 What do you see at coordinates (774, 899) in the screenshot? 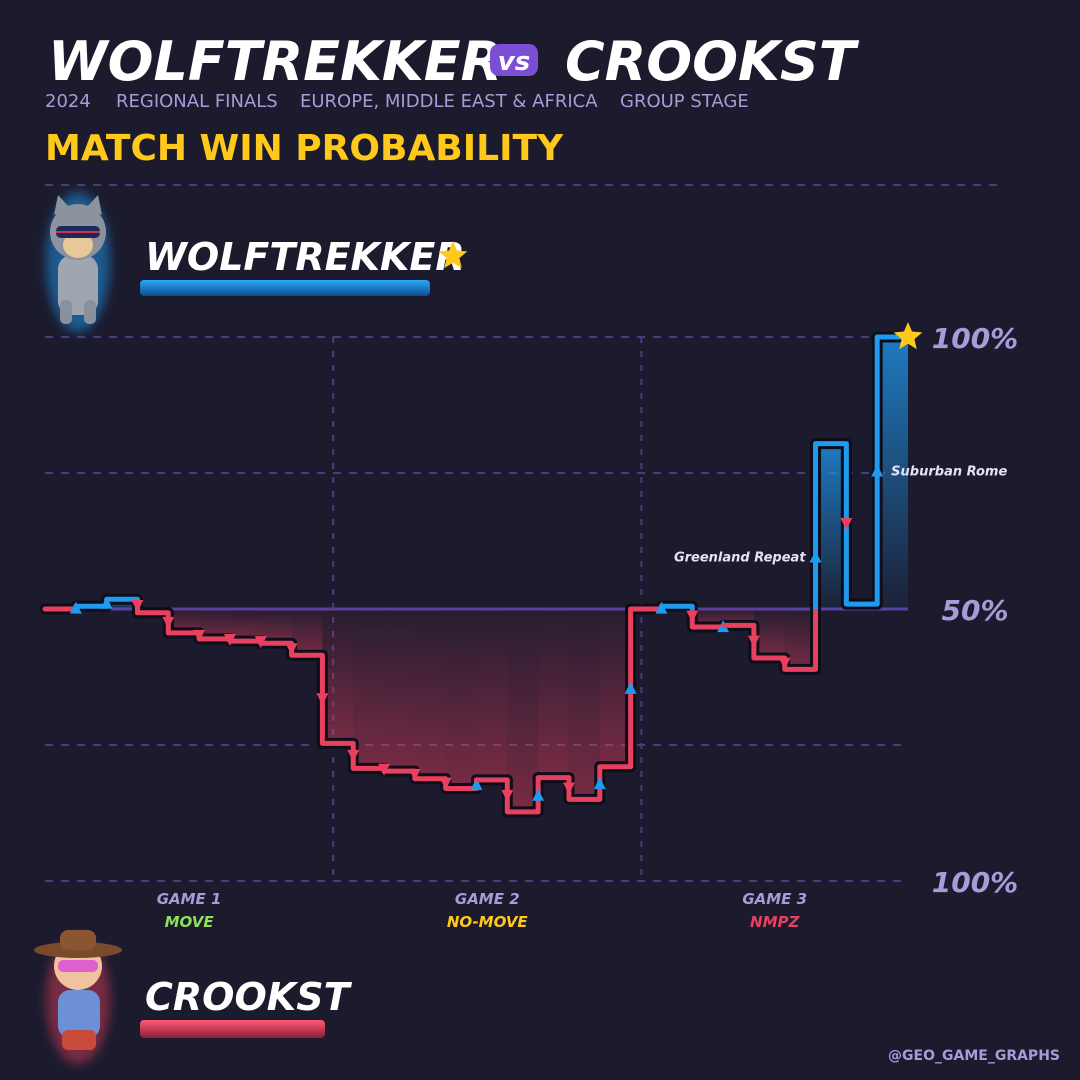
I see `game-label: GAME 3` at bounding box center [774, 899].